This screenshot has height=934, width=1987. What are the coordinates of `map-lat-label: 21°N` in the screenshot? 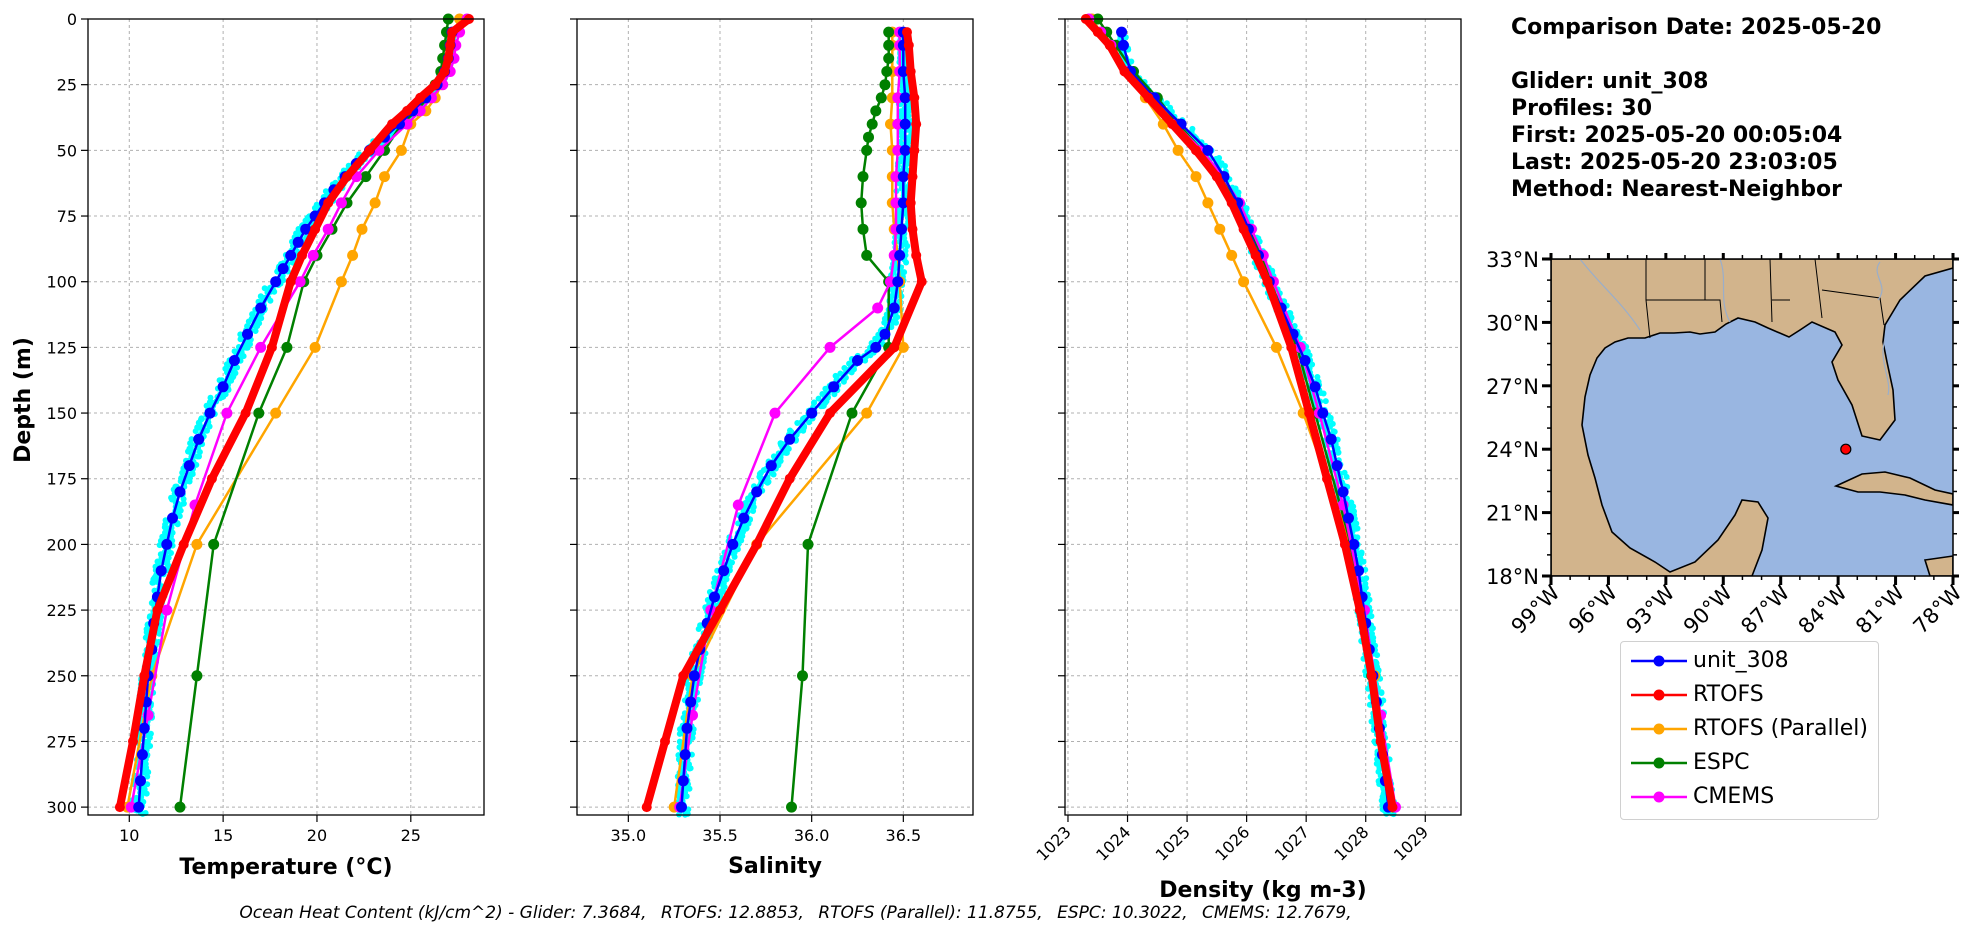 It's located at (1512, 514).